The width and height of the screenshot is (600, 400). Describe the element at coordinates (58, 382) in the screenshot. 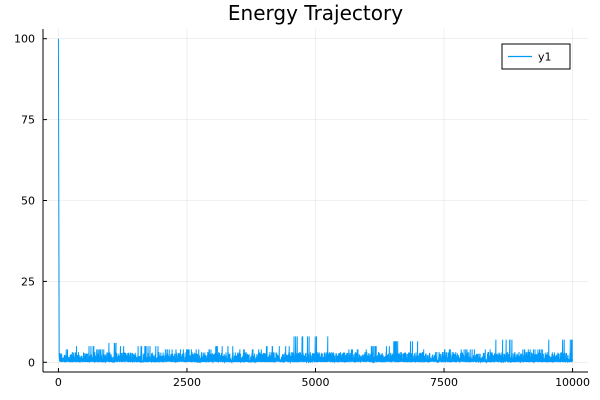

I see `x-tick-label: 0` at that location.